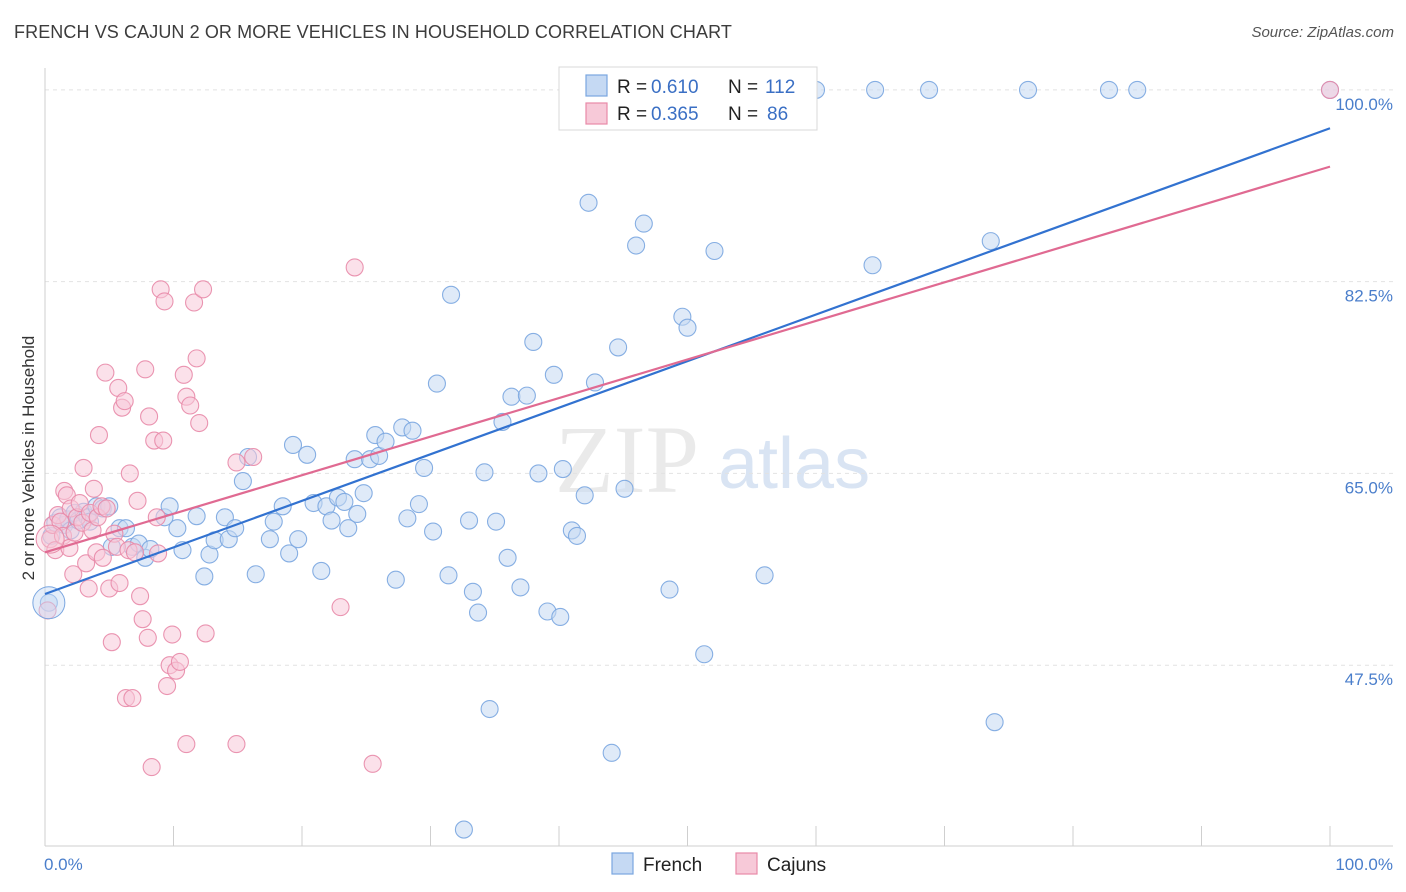 This screenshot has height=892, width=1406. I want to click on point-cajuns-cluster, so click(50, 539).